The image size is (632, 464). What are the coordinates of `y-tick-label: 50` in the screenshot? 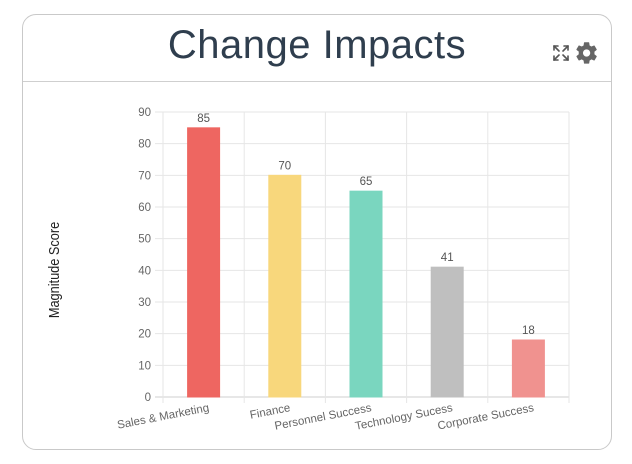 It's located at (144, 240).